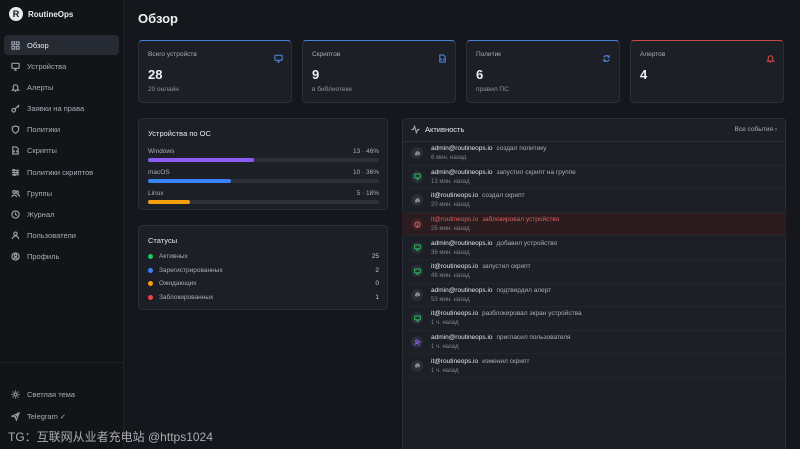 The width and height of the screenshot is (800, 449). Describe the element at coordinates (158, 18) in the screenshot. I see `page-title: Обзор` at that location.